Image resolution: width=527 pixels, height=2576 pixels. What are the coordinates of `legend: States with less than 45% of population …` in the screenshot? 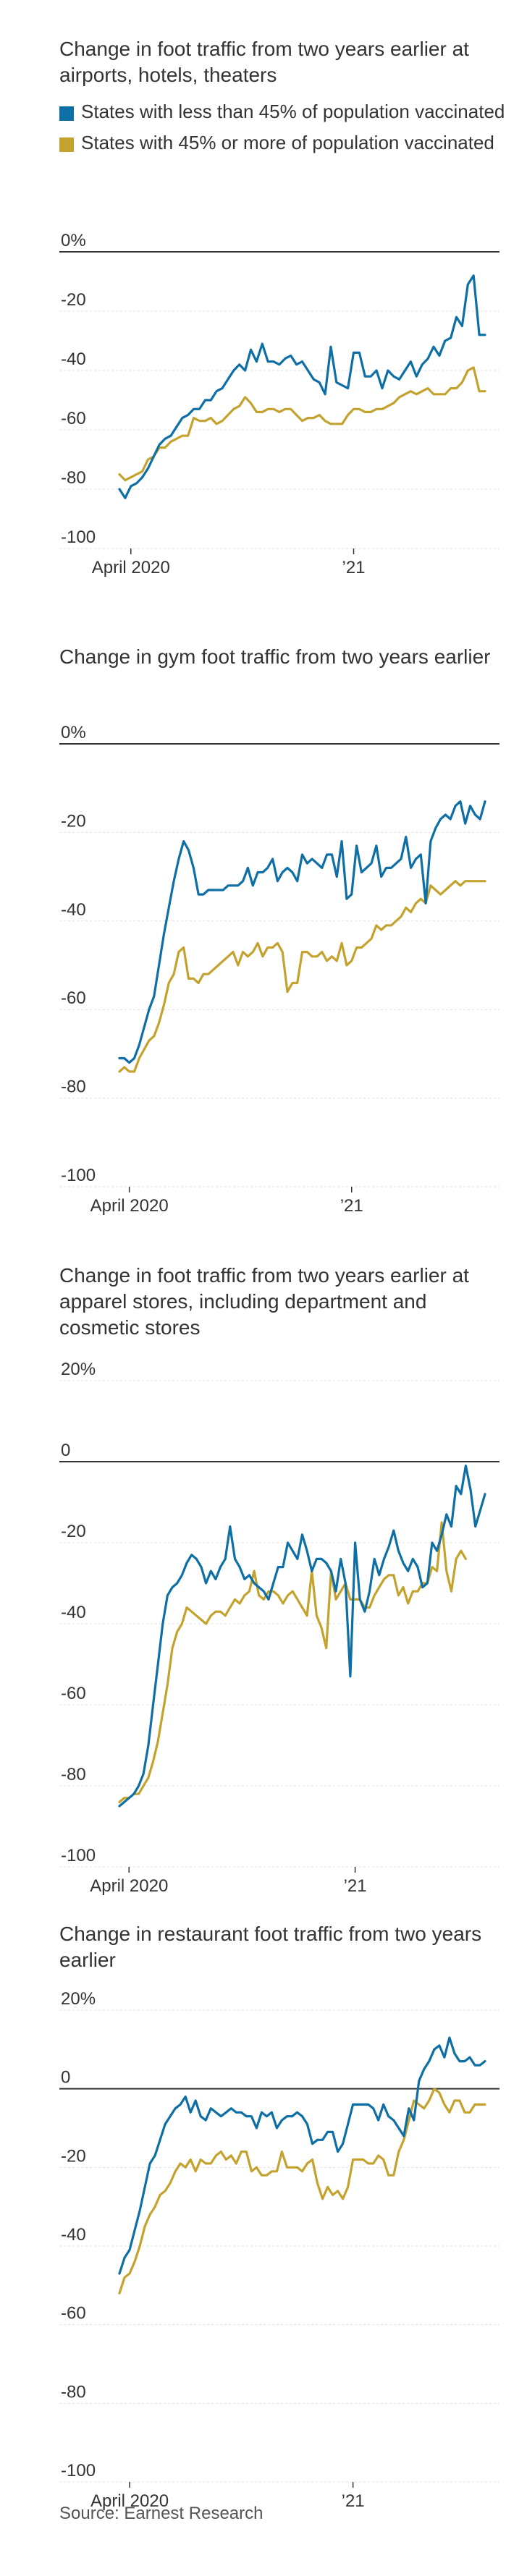 It's located at (283, 131).